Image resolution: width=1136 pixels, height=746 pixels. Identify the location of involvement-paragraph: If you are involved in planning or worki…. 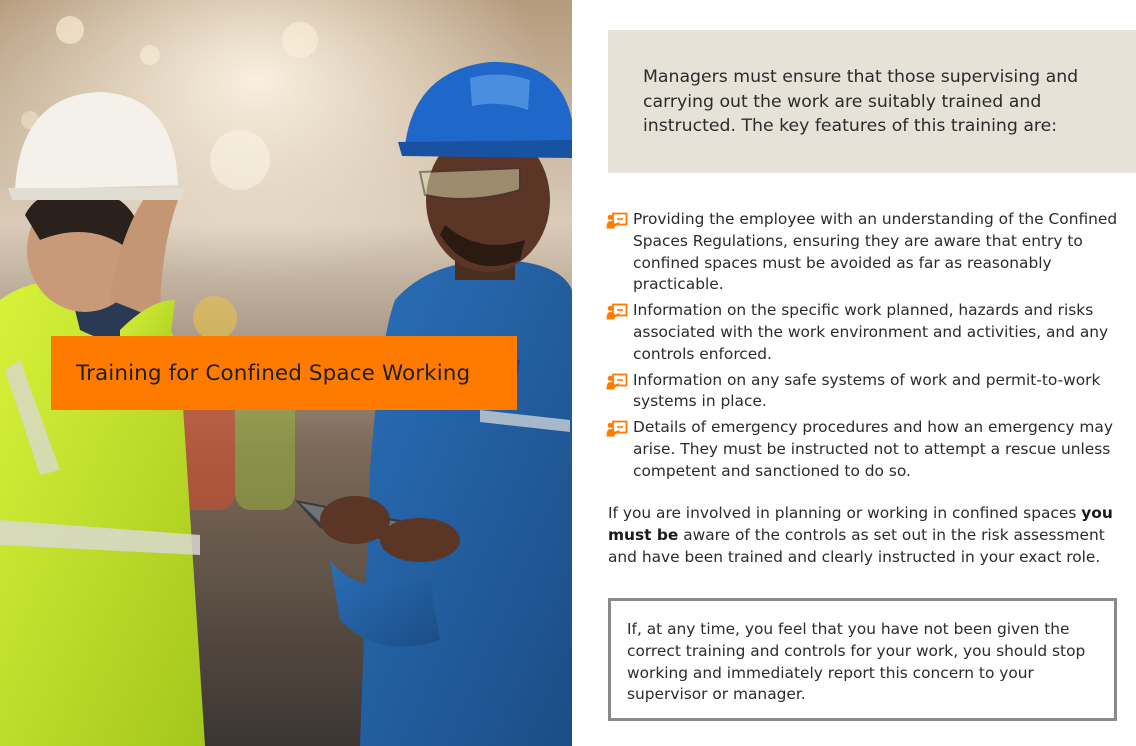
(868, 535).